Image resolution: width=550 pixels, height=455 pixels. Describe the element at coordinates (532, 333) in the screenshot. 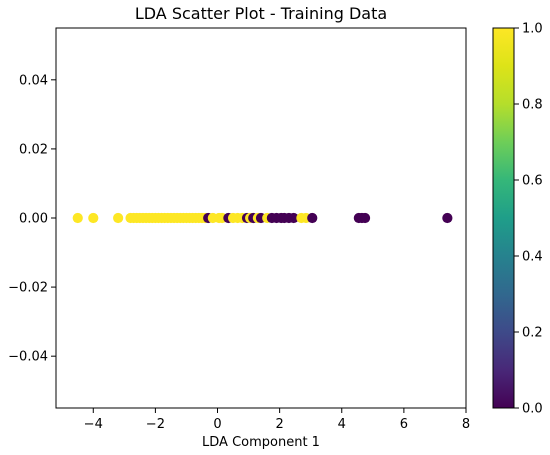

I see `colorbar-tick-label: 0.2` at that location.